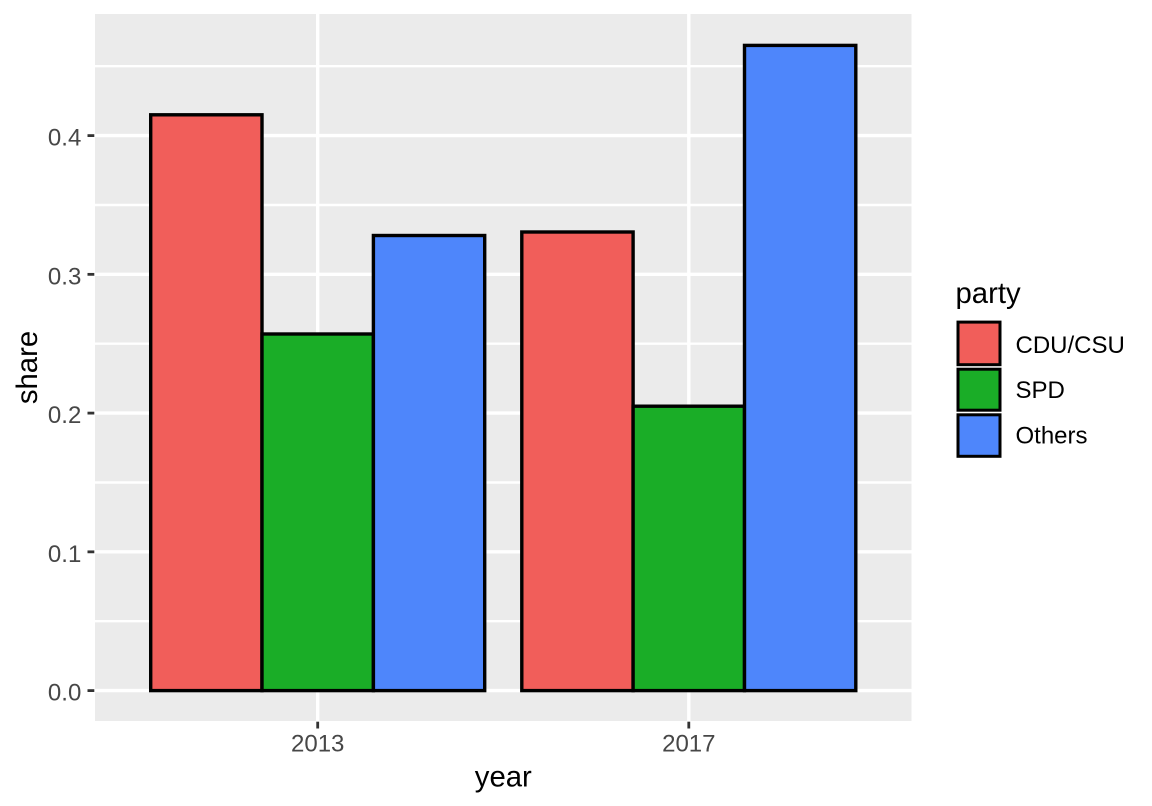  What do you see at coordinates (688, 744) in the screenshot?
I see `svg-text: 2017` at bounding box center [688, 744].